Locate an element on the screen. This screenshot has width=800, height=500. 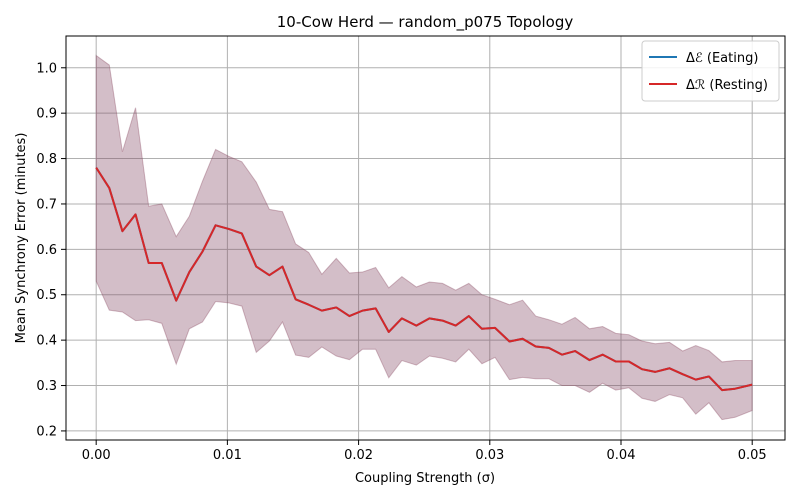
legend-label-resting: Δℛ (Resting) is located at coordinates (727, 85).